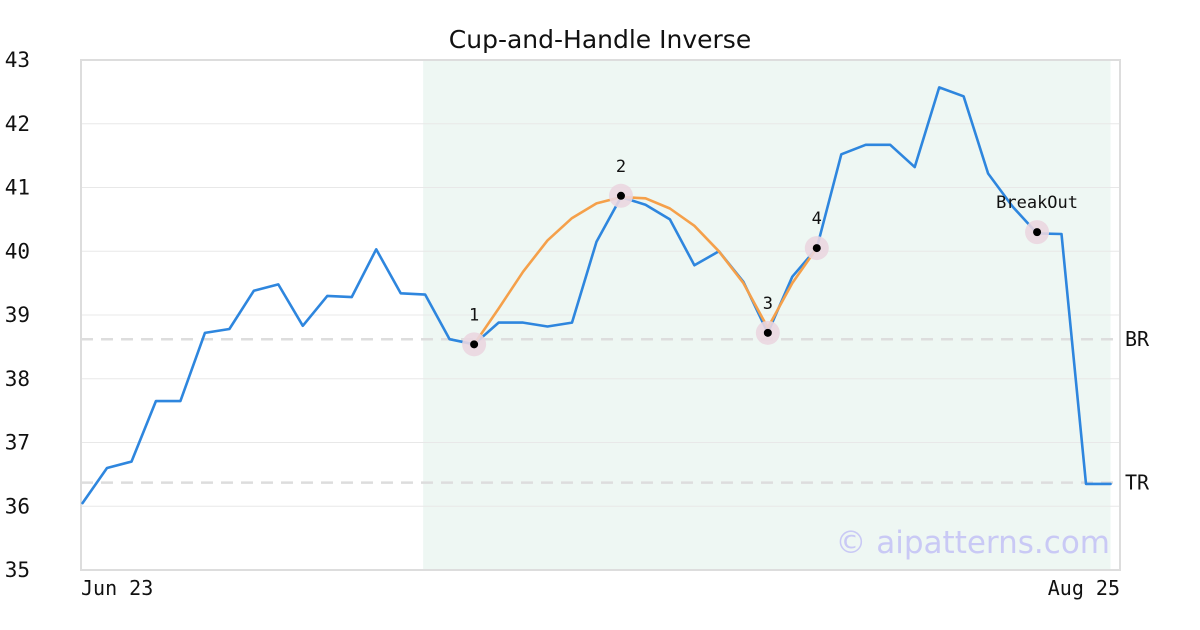 This screenshot has height=630, width=1200. I want to click on y-tick-label: 40, so click(17, 251).